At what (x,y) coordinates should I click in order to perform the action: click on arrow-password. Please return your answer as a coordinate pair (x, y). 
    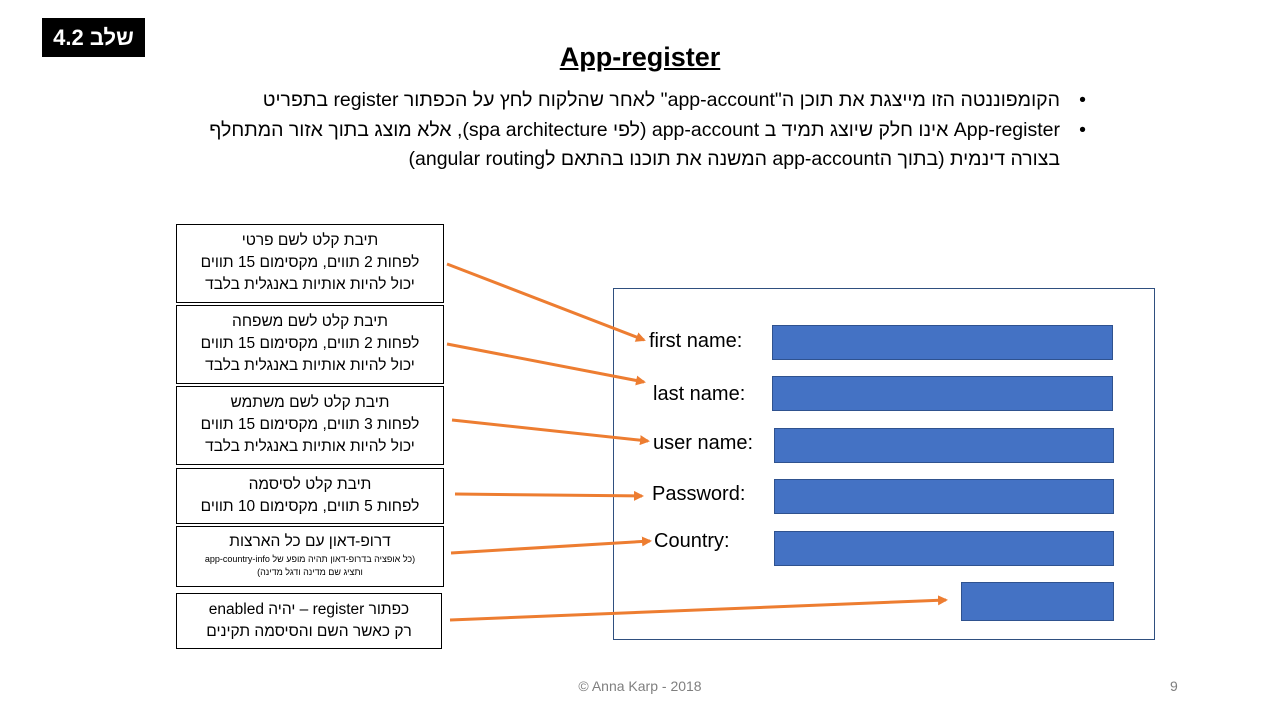
    Looking at the image, I should click on (549, 495).